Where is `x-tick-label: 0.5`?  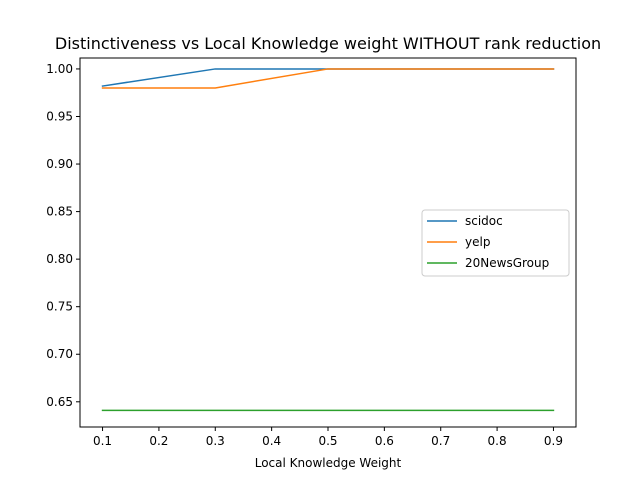 x-tick-label: 0.5 is located at coordinates (327, 441).